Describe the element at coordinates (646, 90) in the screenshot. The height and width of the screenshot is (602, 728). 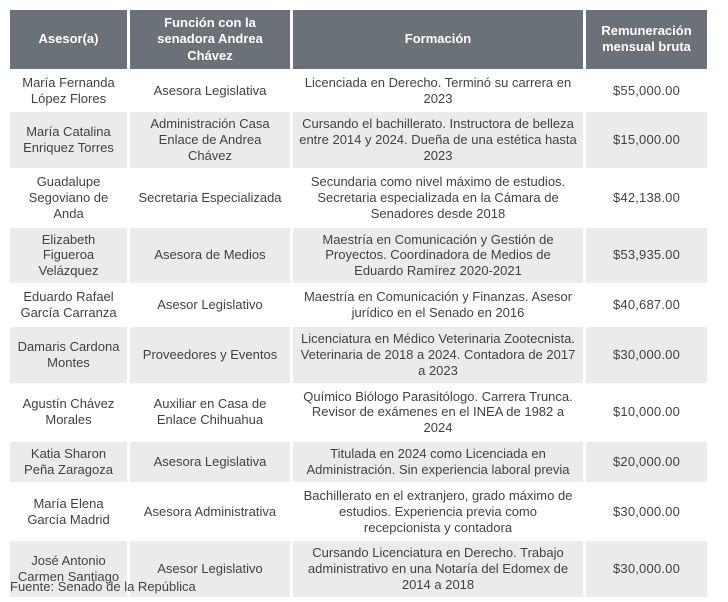
I see `cell-remuneracion: $55,000.00` at that location.